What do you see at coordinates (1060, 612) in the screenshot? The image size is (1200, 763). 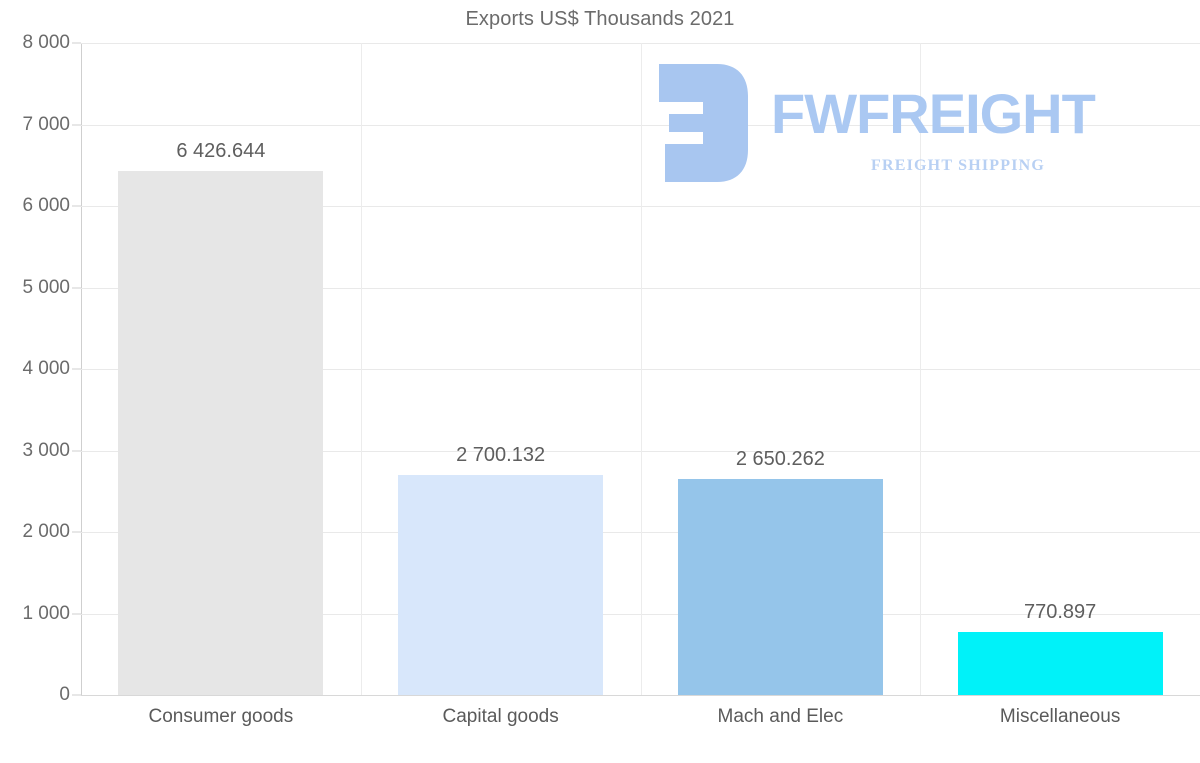 I see `bar-value-label: 770.897` at bounding box center [1060, 612].